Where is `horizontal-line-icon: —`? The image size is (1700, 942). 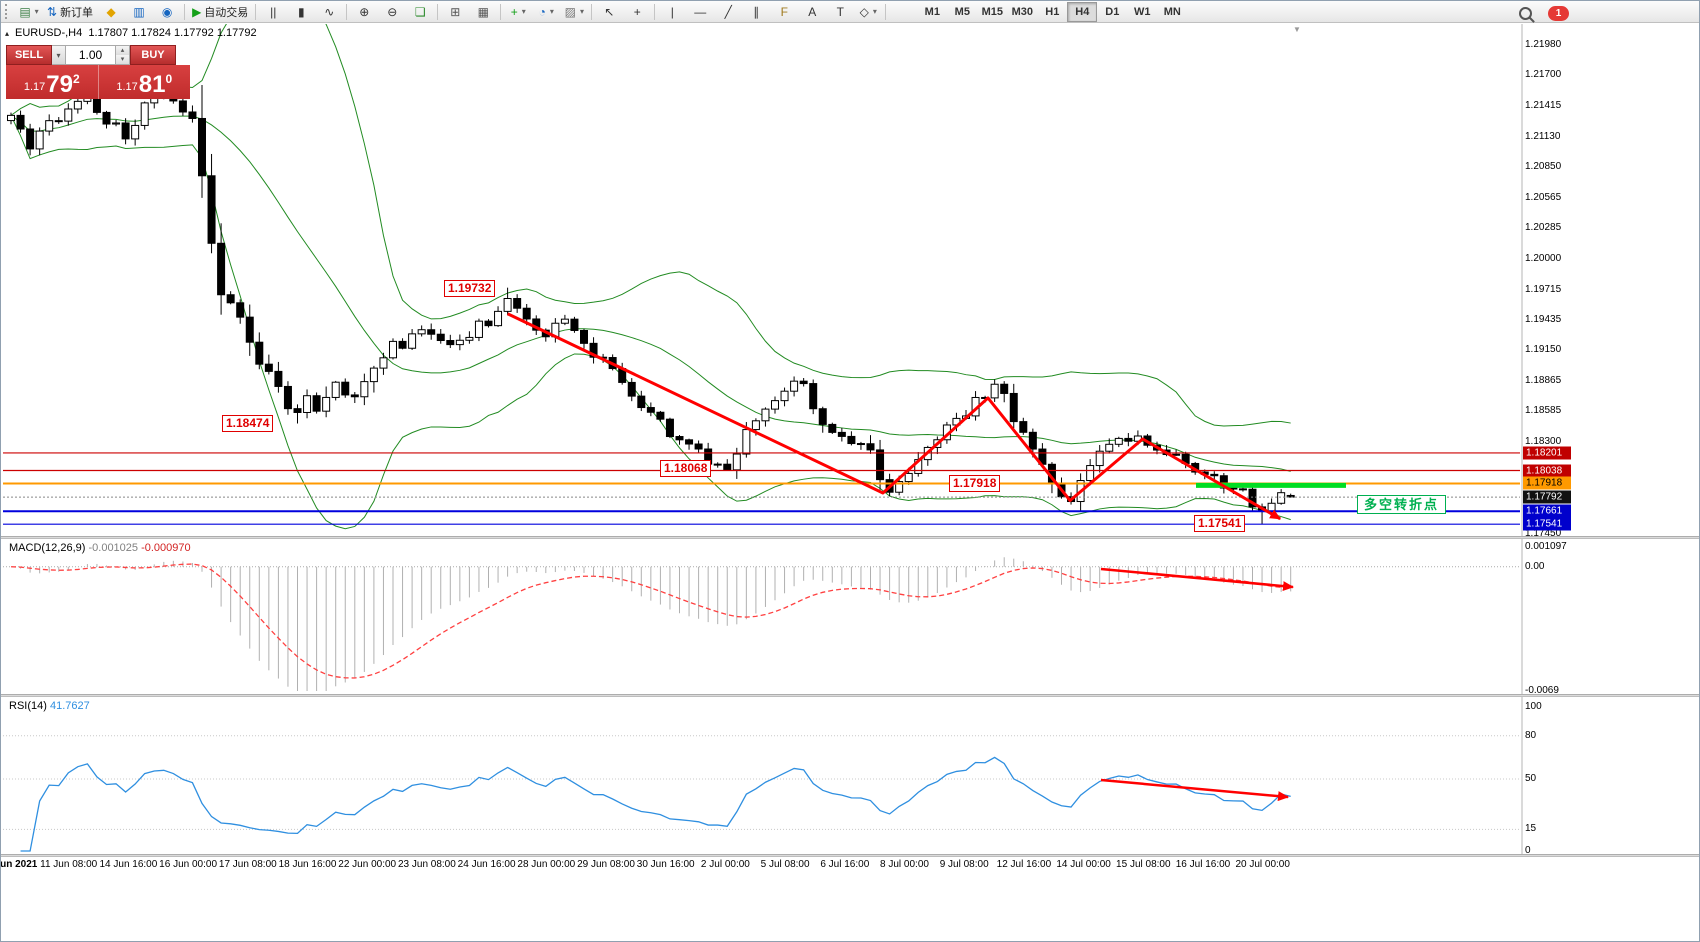 horizontal-line-icon: — is located at coordinates (700, 11).